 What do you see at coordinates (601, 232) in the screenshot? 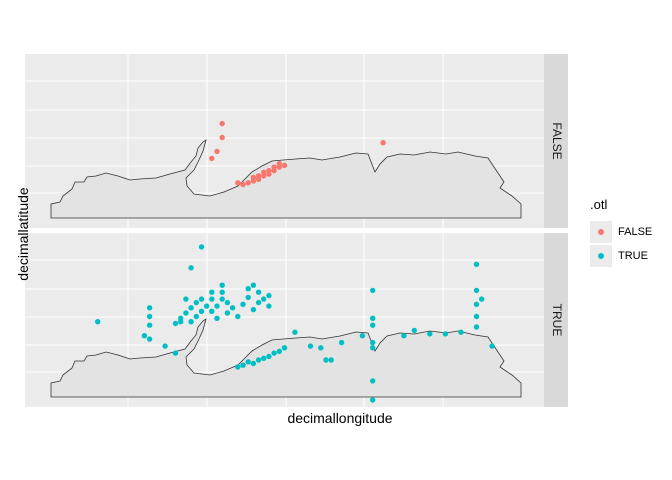
I see `legend-key-false` at bounding box center [601, 232].